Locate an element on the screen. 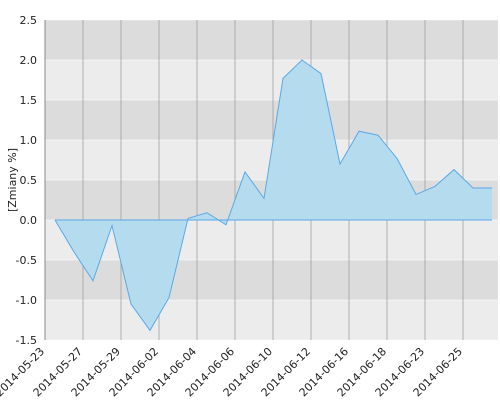 The height and width of the screenshot is (404, 500). y-axis-label: [Zmiany %] is located at coordinates (12, 180).